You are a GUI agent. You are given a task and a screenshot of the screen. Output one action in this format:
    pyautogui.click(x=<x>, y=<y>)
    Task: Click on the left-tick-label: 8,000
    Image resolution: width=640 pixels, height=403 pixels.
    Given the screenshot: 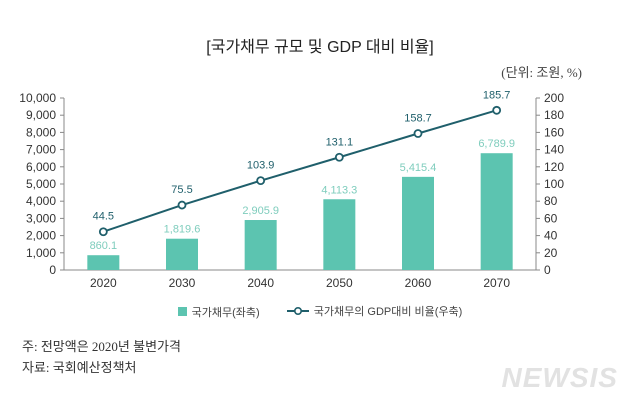 What is the action you would take?
    pyautogui.click(x=41, y=132)
    